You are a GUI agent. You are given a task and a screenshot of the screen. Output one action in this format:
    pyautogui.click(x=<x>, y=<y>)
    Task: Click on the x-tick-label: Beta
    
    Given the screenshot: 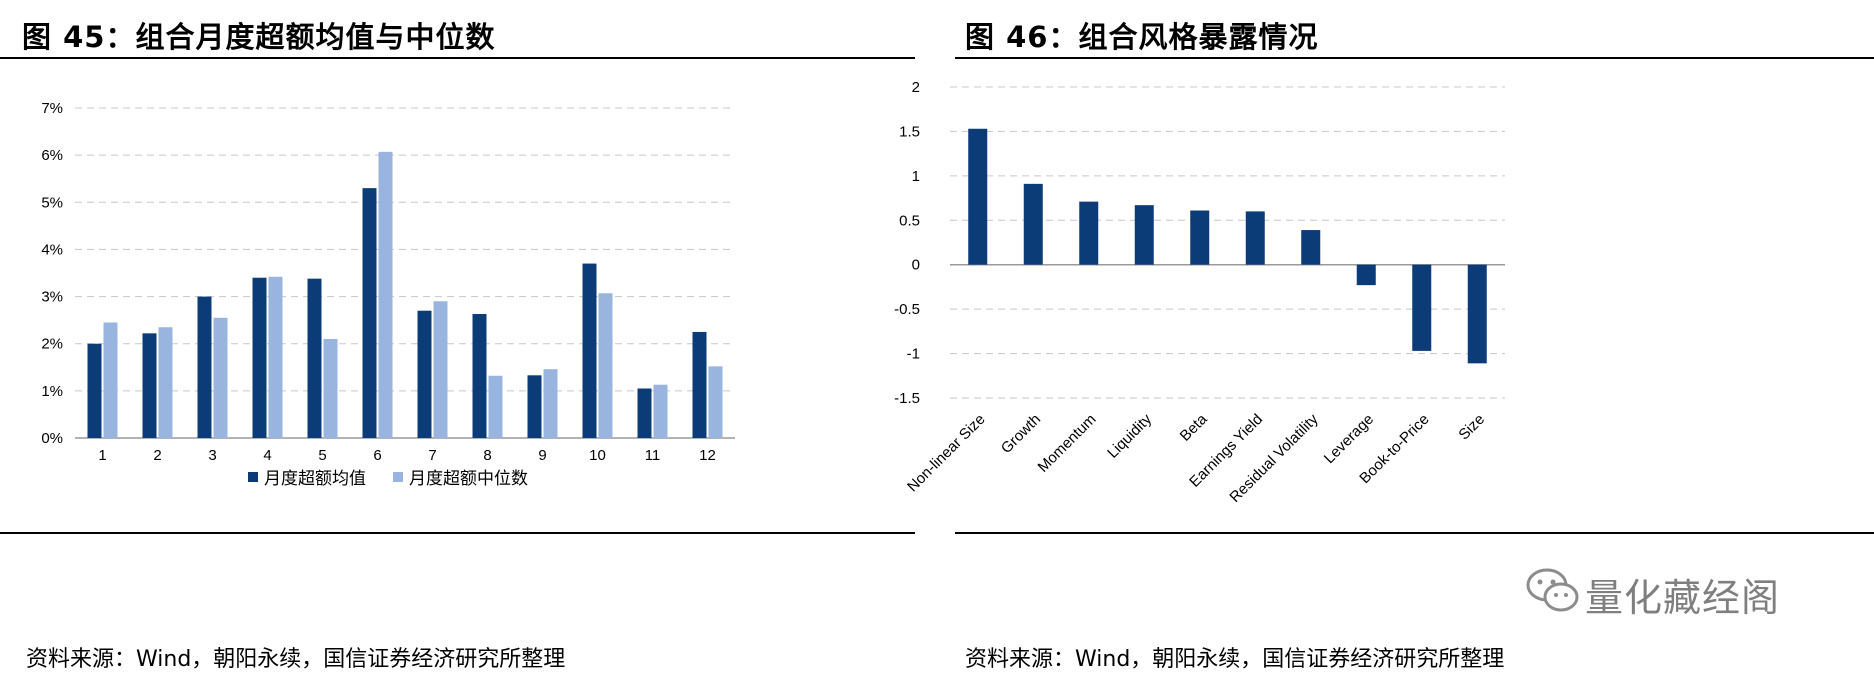 What is the action you would take?
    pyautogui.click(x=1194, y=427)
    